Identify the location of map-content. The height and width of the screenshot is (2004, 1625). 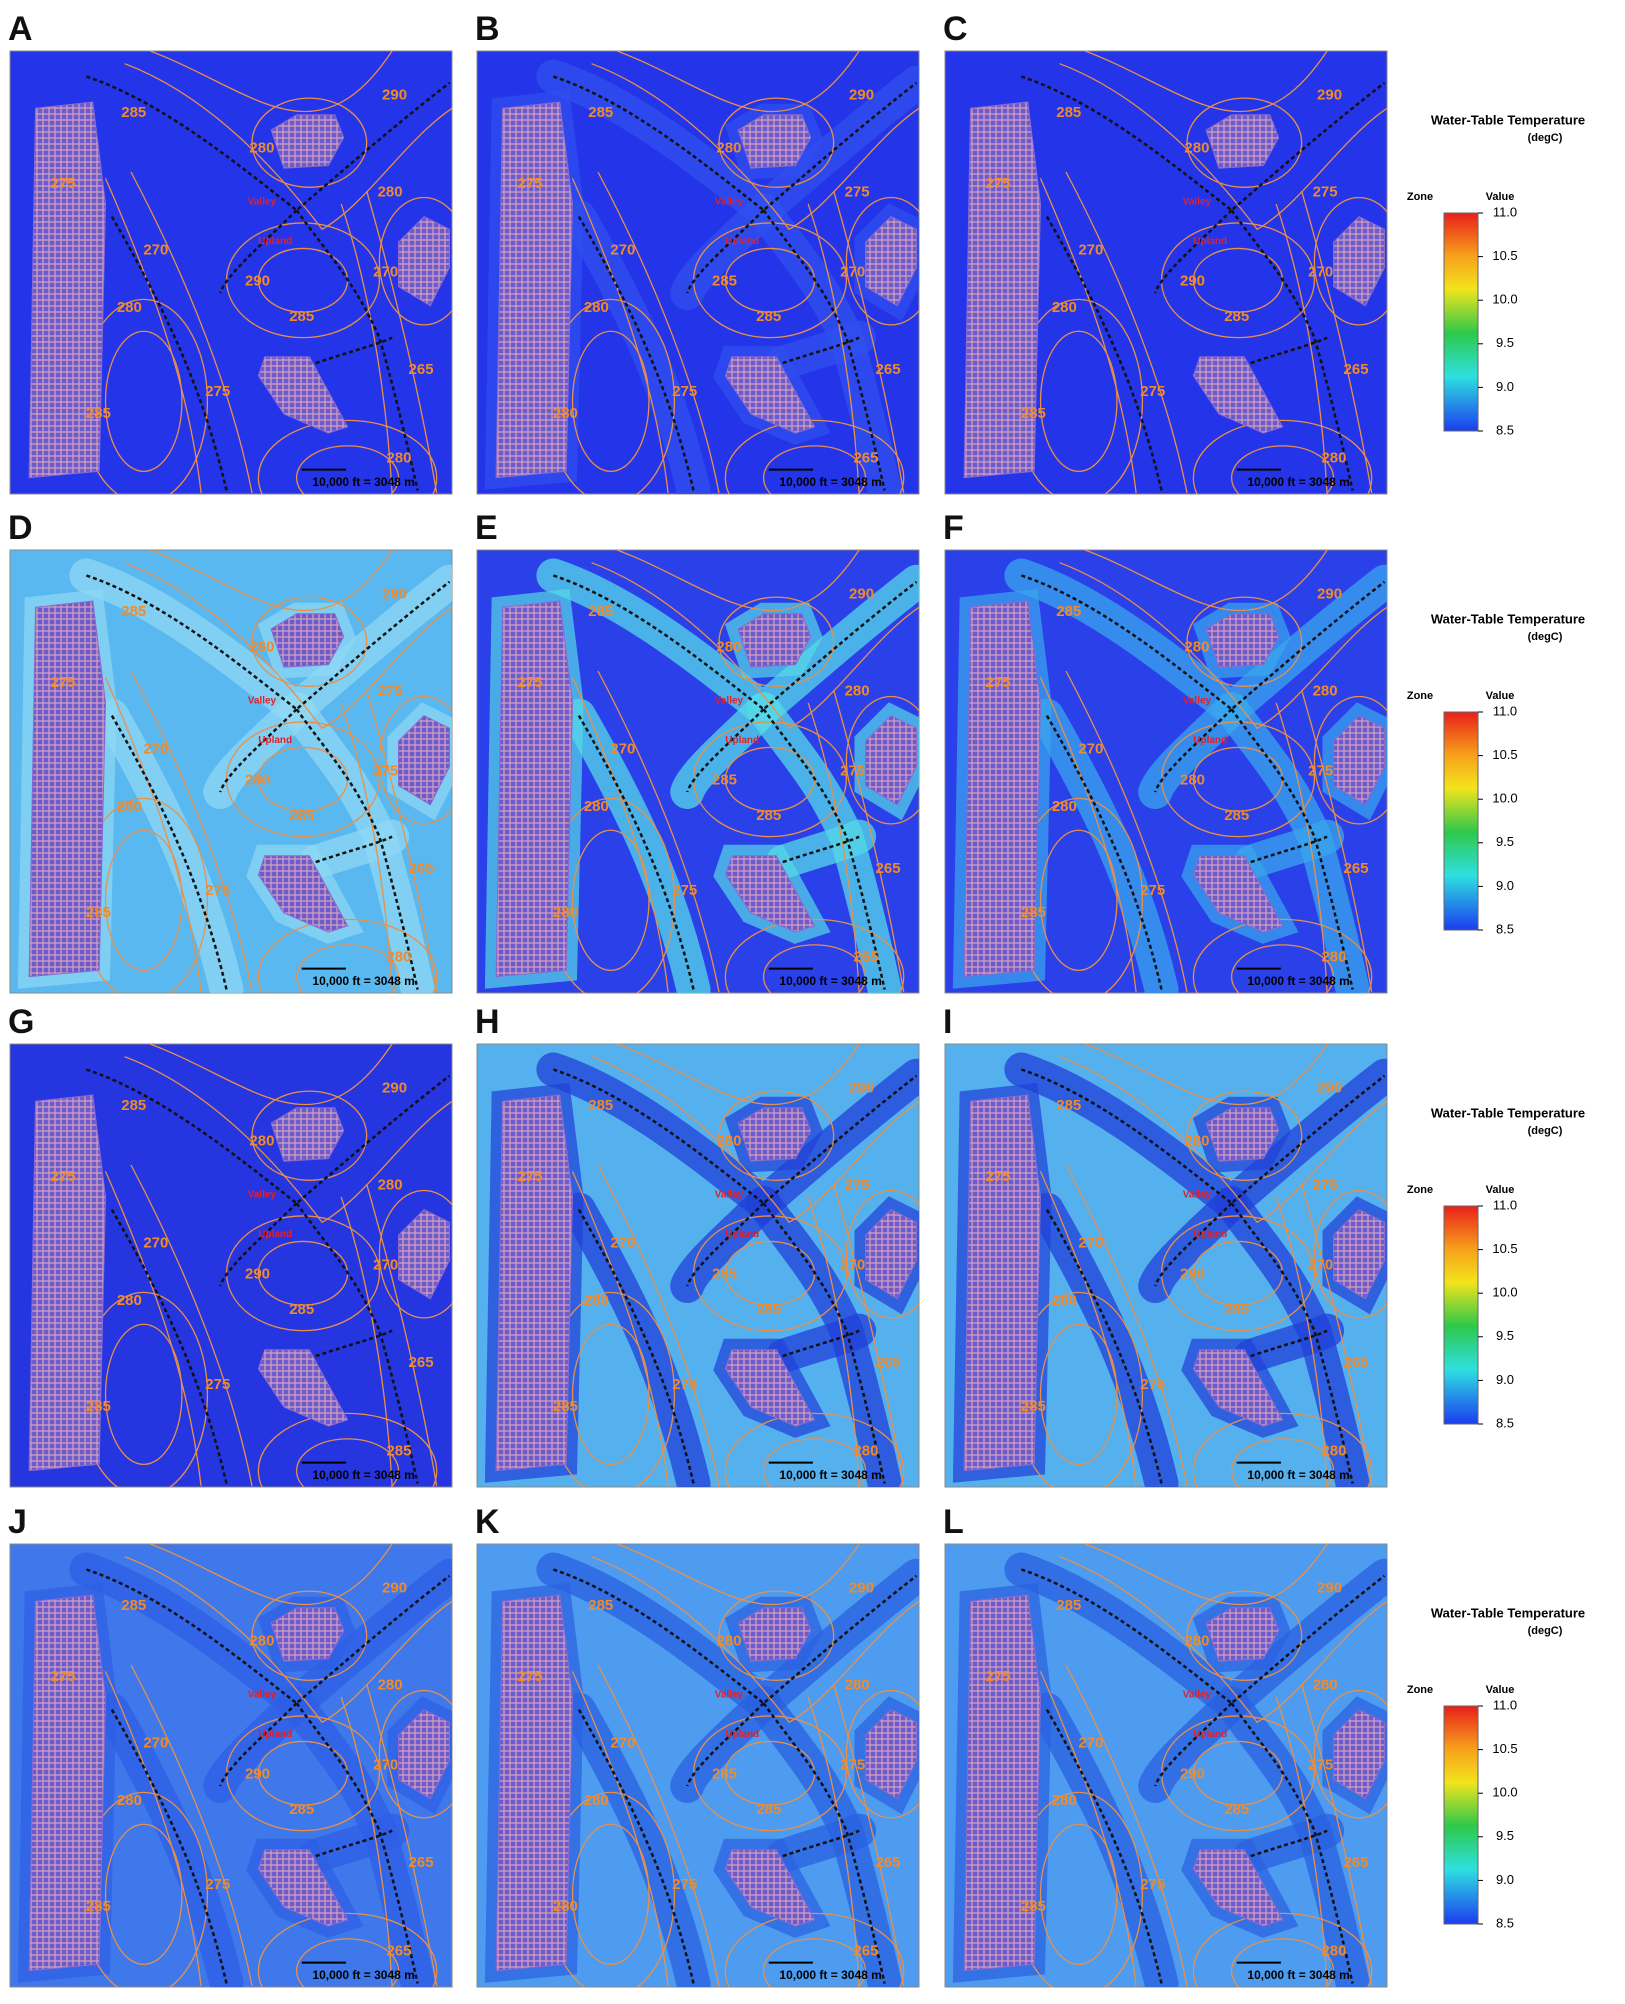
(1175, 272).